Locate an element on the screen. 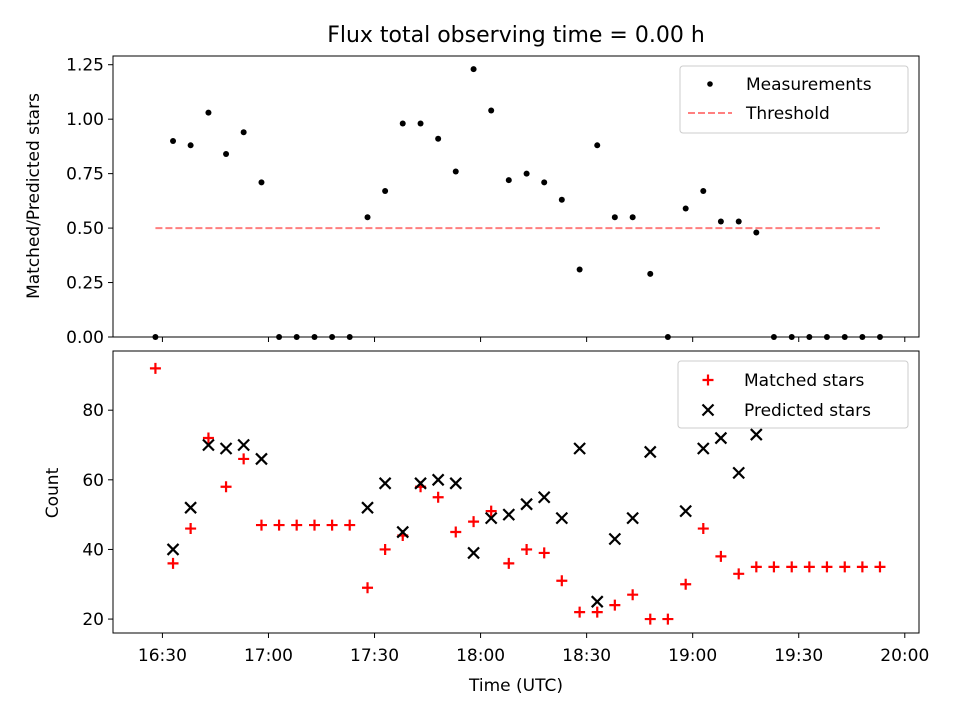 This screenshot has height=720, width=960. bottom-y-tick-label: 80 is located at coordinates (93, 411).